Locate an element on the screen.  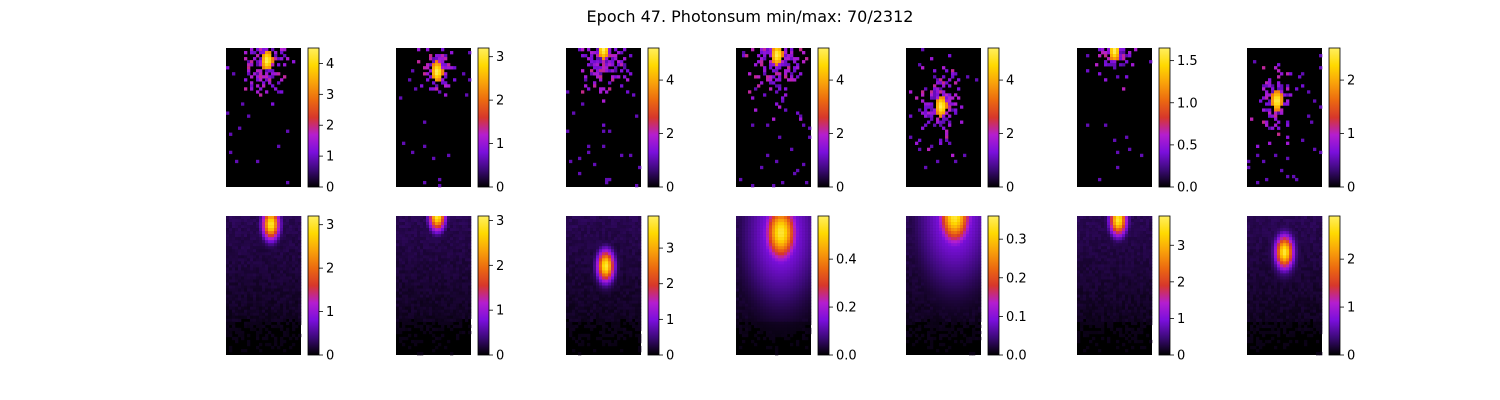
colorbar-tick-label: 3 is located at coordinates (330, 225).